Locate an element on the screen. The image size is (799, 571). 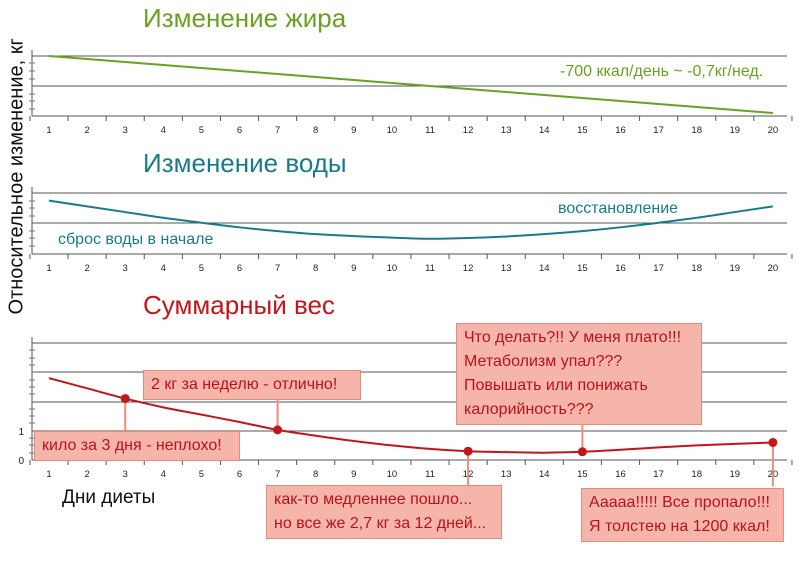
water-recovery-annotation: восстановление is located at coordinates (618, 208).